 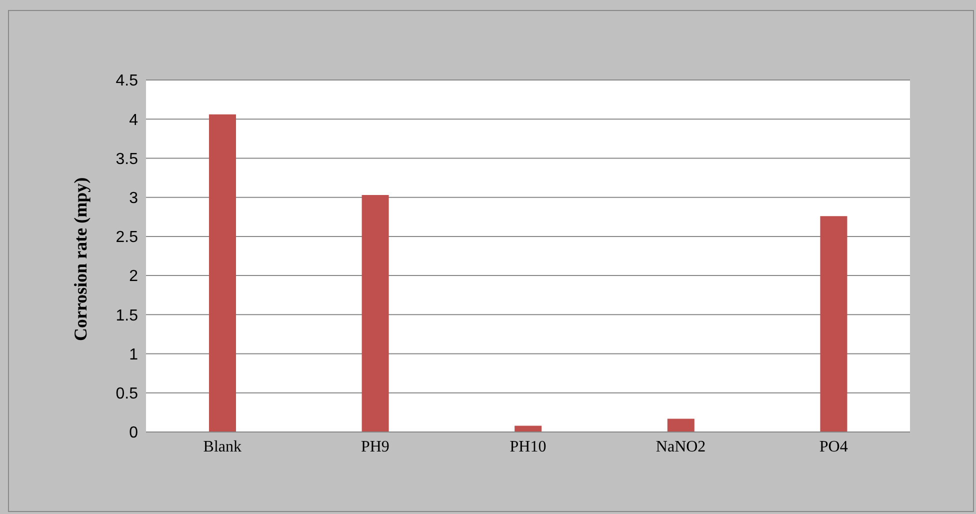 I want to click on y-tick-label: 0, so click(x=133, y=433).